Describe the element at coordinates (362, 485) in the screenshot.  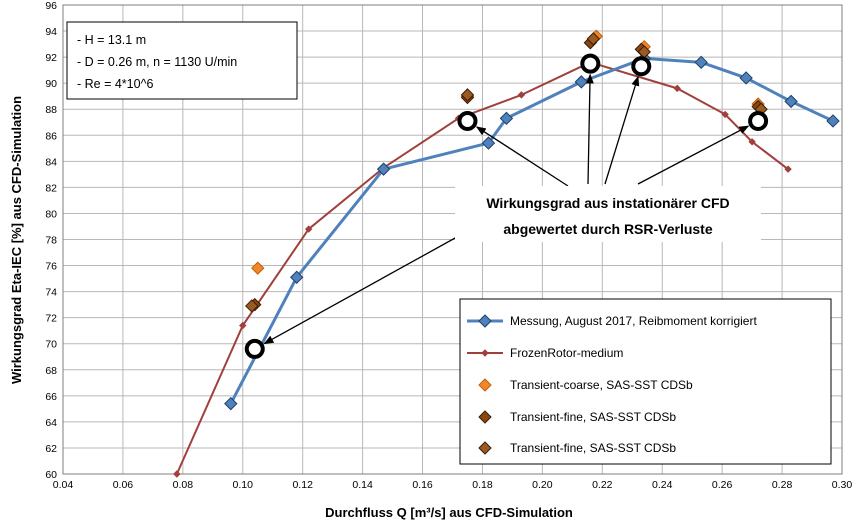
I see `x-tick-label: 0.14` at that location.